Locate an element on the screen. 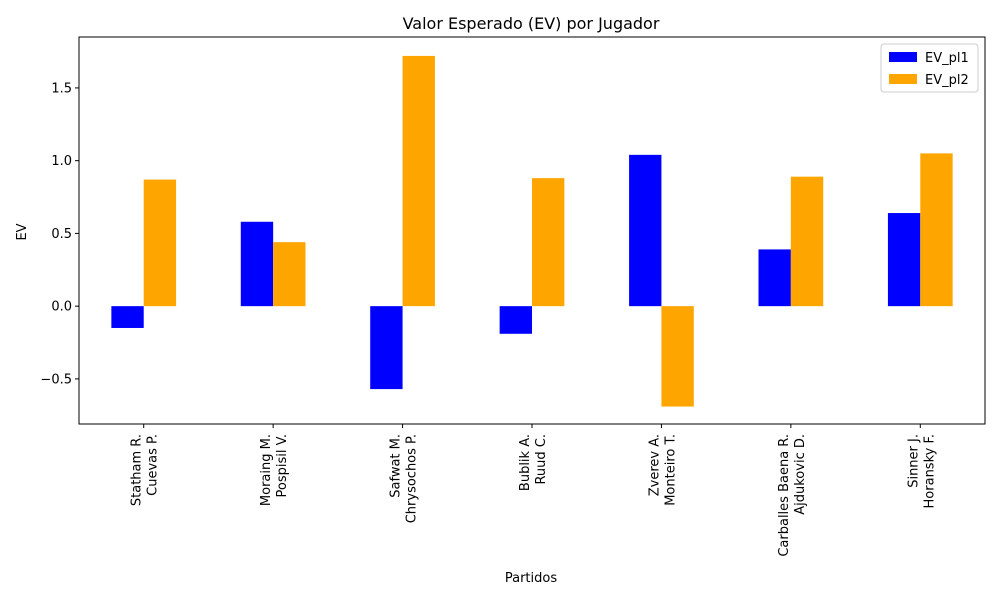  y-tick-label: −0.5 is located at coordinates (56, 379).